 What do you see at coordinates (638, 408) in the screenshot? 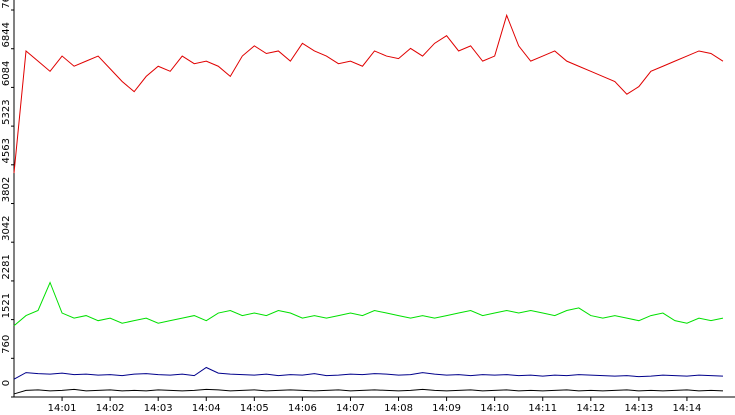
I see `x-tick-label: 14:13` at bounding box center [638, 408].